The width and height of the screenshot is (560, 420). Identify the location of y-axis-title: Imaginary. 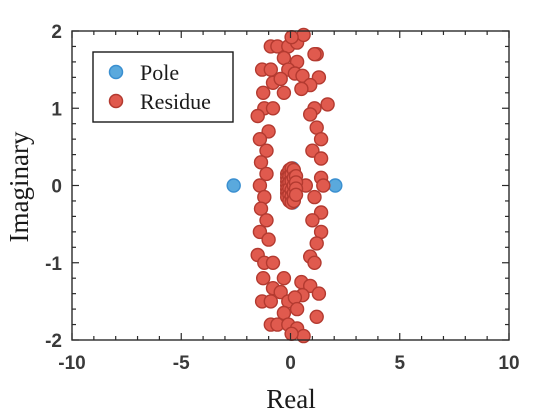
(19, 186).